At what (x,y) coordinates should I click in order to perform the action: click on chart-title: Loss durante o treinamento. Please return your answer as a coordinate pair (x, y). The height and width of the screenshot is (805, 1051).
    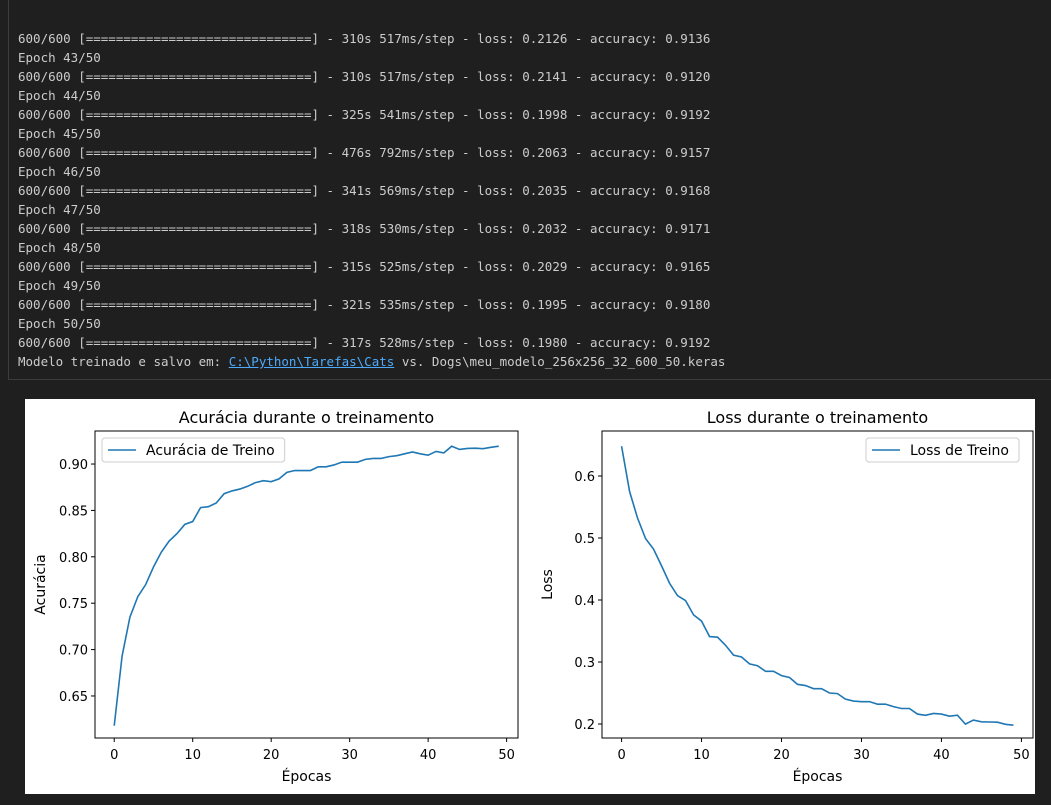
    Looking at the image, I should click on (817, 417).